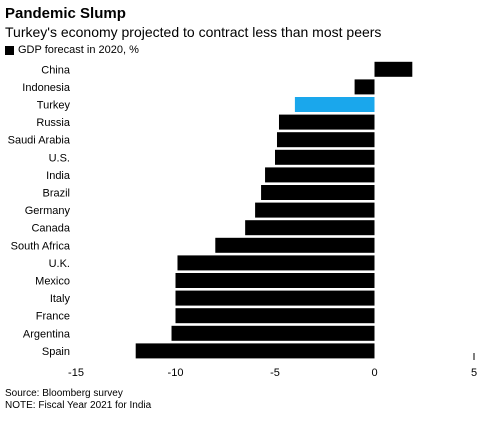 This screenshot has height=425, width=495. Describe the element at coordinates (53, 317) in the screenshot. I see `category-label: France` at that location.